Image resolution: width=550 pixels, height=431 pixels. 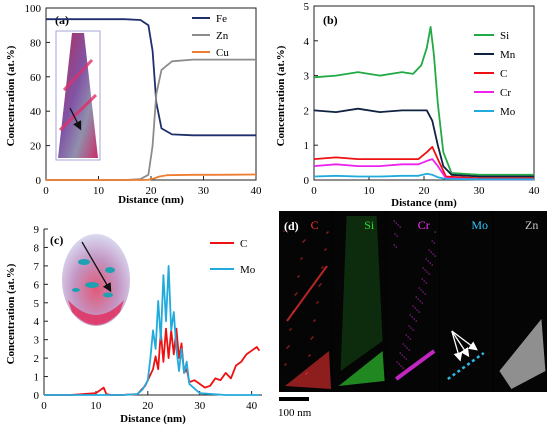 I want to click on legend-label-zn: Zn, so click(x=222, y=36).